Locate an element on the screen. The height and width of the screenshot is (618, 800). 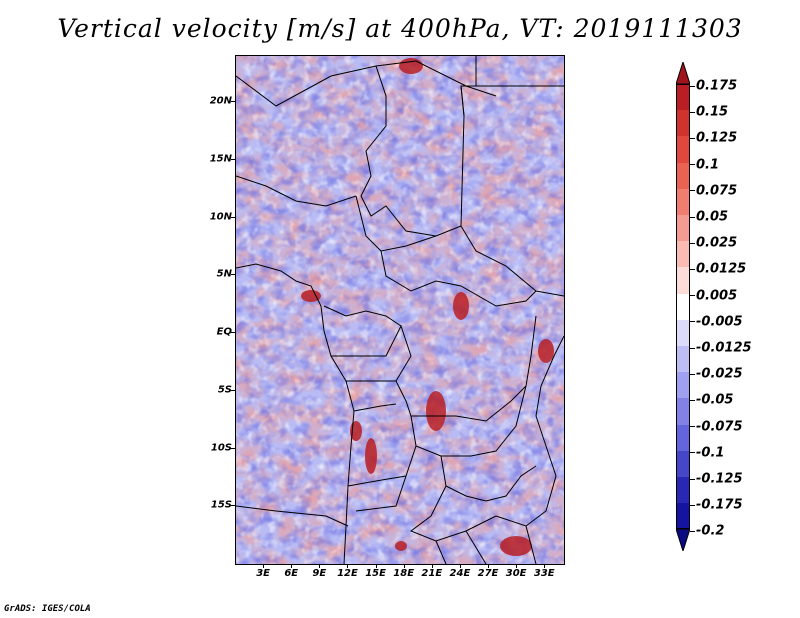
lat-label: EQ is located at coordinates (224, 332).